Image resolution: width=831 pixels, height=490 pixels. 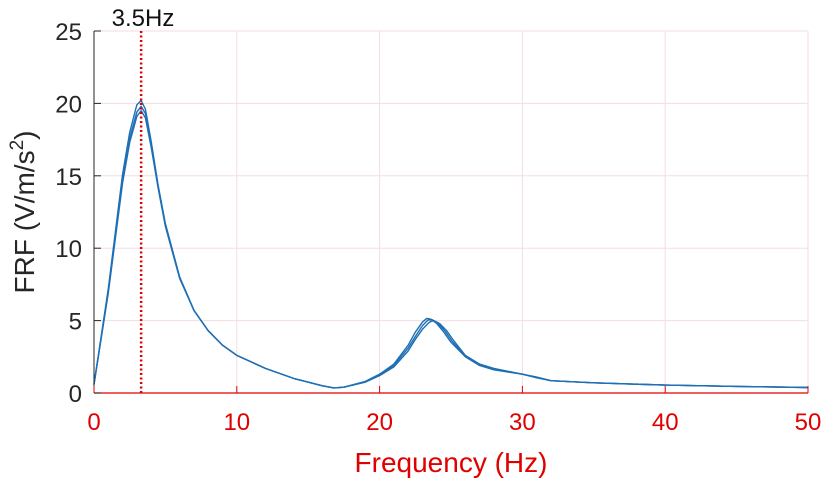 I want to click on y-axis-label-superscript: 2, so click(x=17, y=145).